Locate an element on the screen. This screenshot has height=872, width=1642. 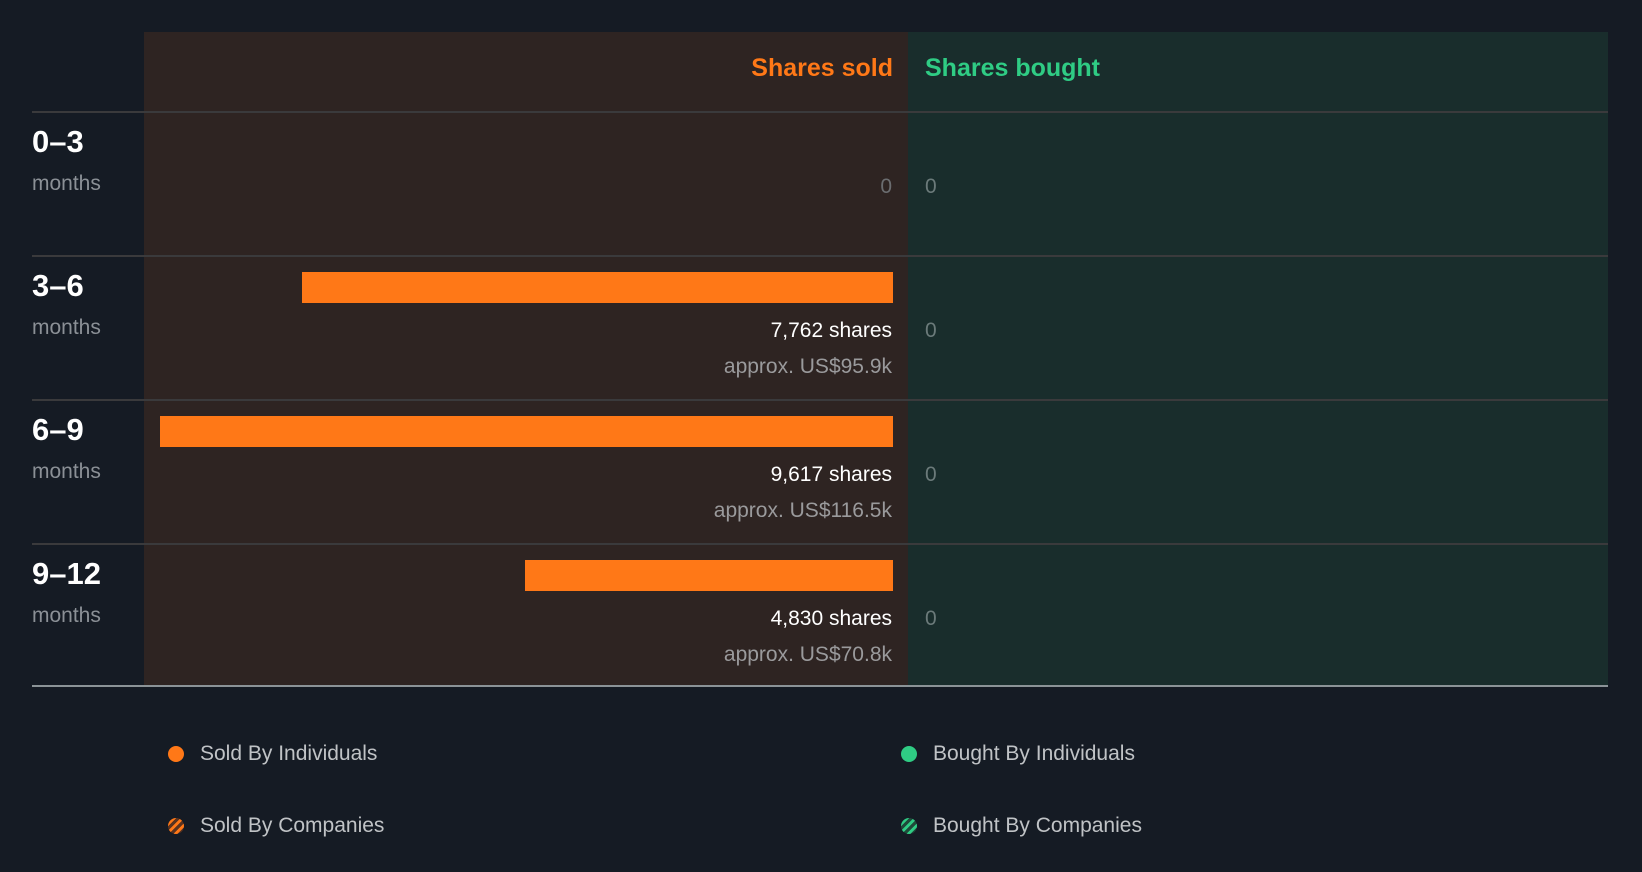
green-striped-dot-icon is located at coordinates (909, 826).